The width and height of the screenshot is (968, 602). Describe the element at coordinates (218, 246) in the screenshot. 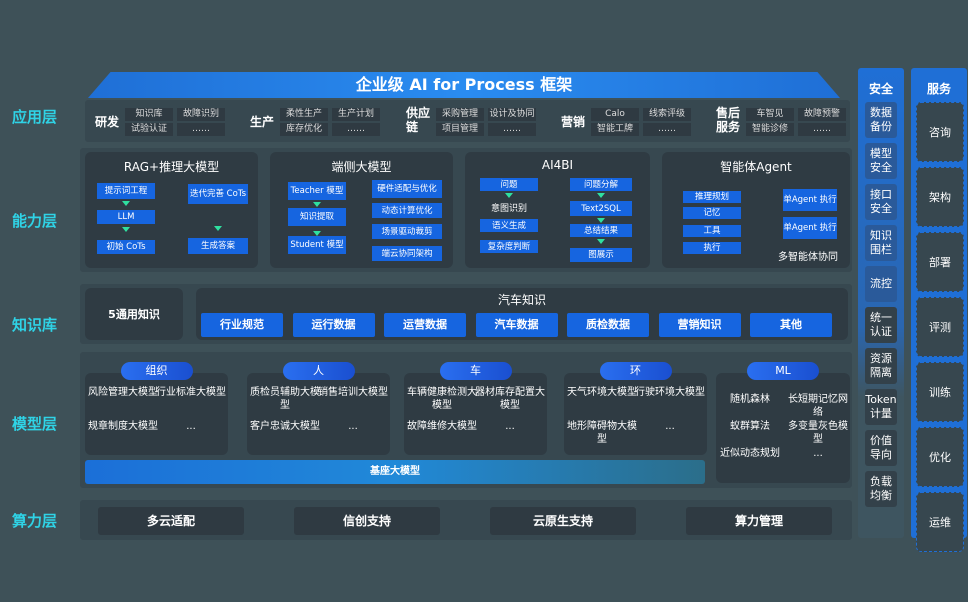

I see `capability-node: 生成答案` at that location.